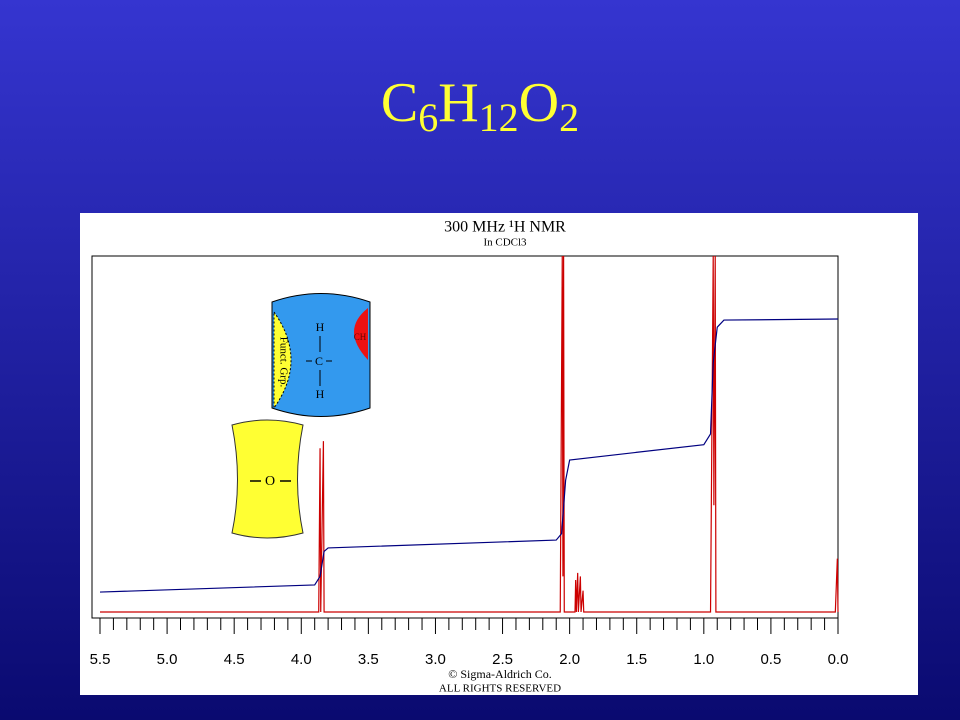  I want to click on x-tick-label: 4.5, so click(234, 659).